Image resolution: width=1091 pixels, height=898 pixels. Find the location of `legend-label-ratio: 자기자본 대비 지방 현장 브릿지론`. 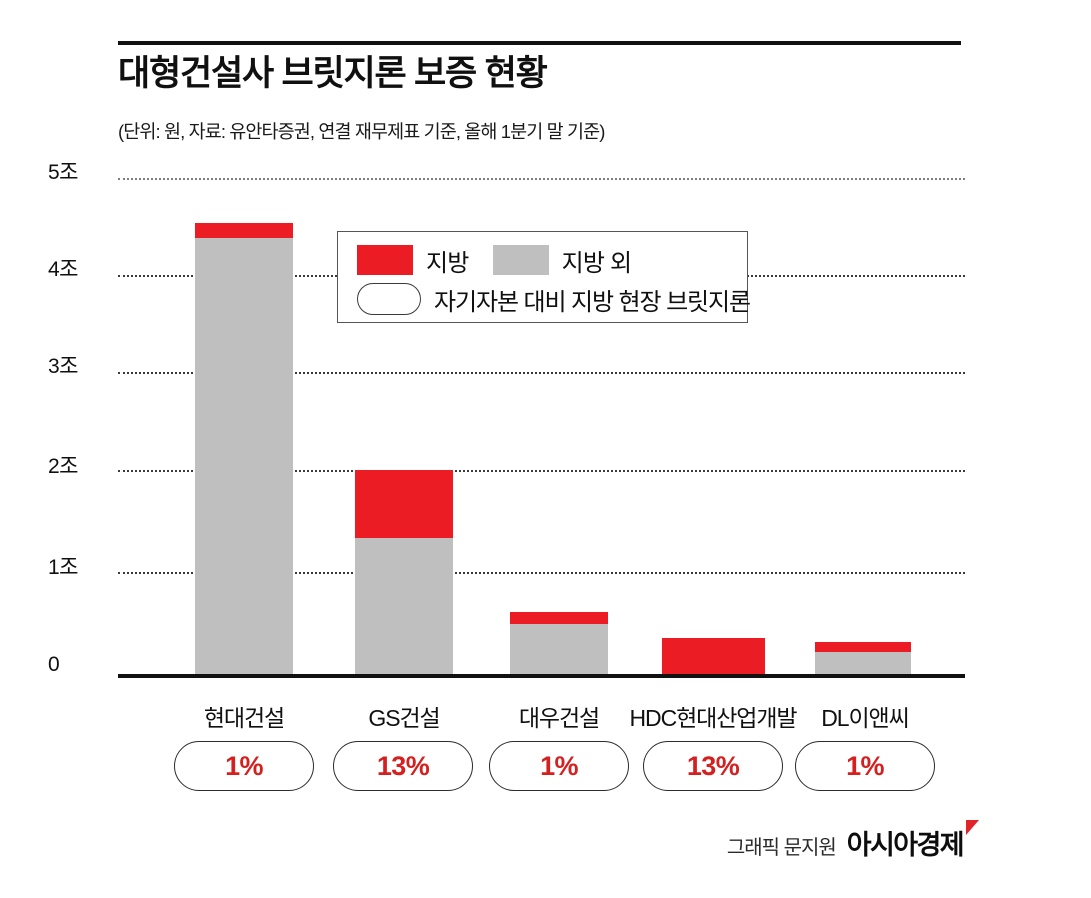

legend-label-ratio: 자기자본 대비 지방 현장 브릿지론 is located at coordinates (592, 302).